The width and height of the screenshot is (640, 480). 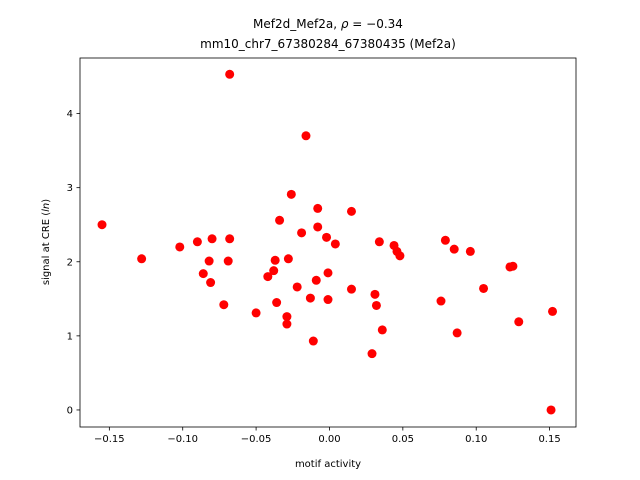 What do you see at coordinates (375, 24) in the screenshot?
I see `chart-title-suffix: = −0.34` at bounding box center [375, 24].